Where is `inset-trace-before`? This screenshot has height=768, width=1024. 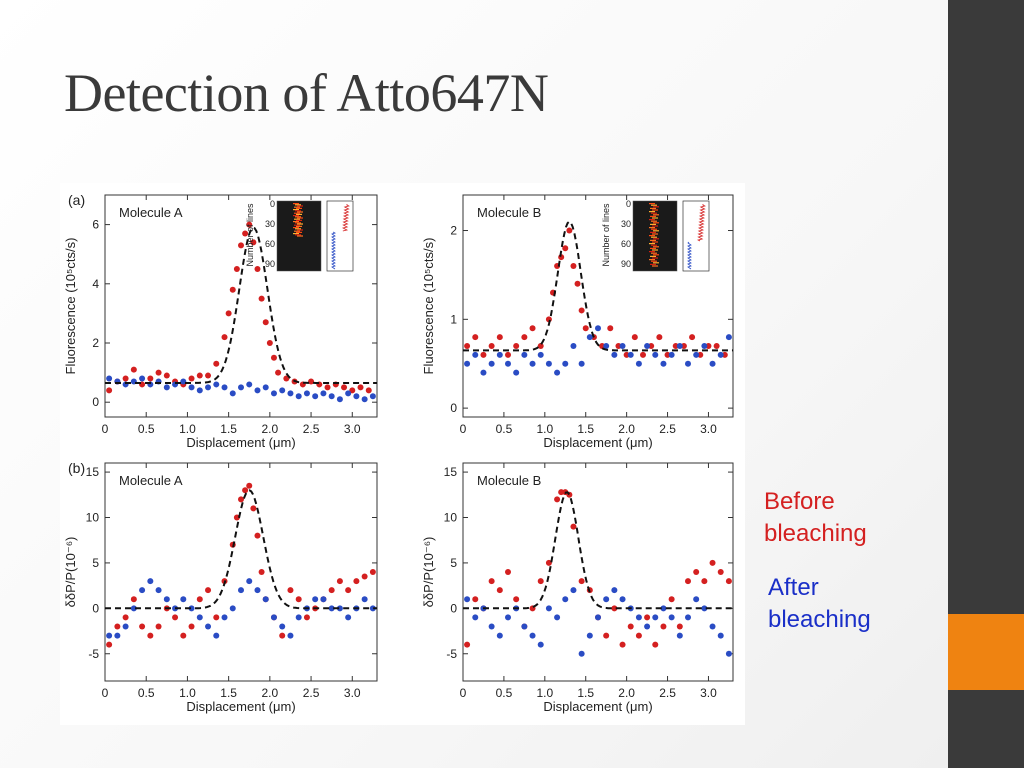 inset-trace-before is located at coordinates (345, 217).